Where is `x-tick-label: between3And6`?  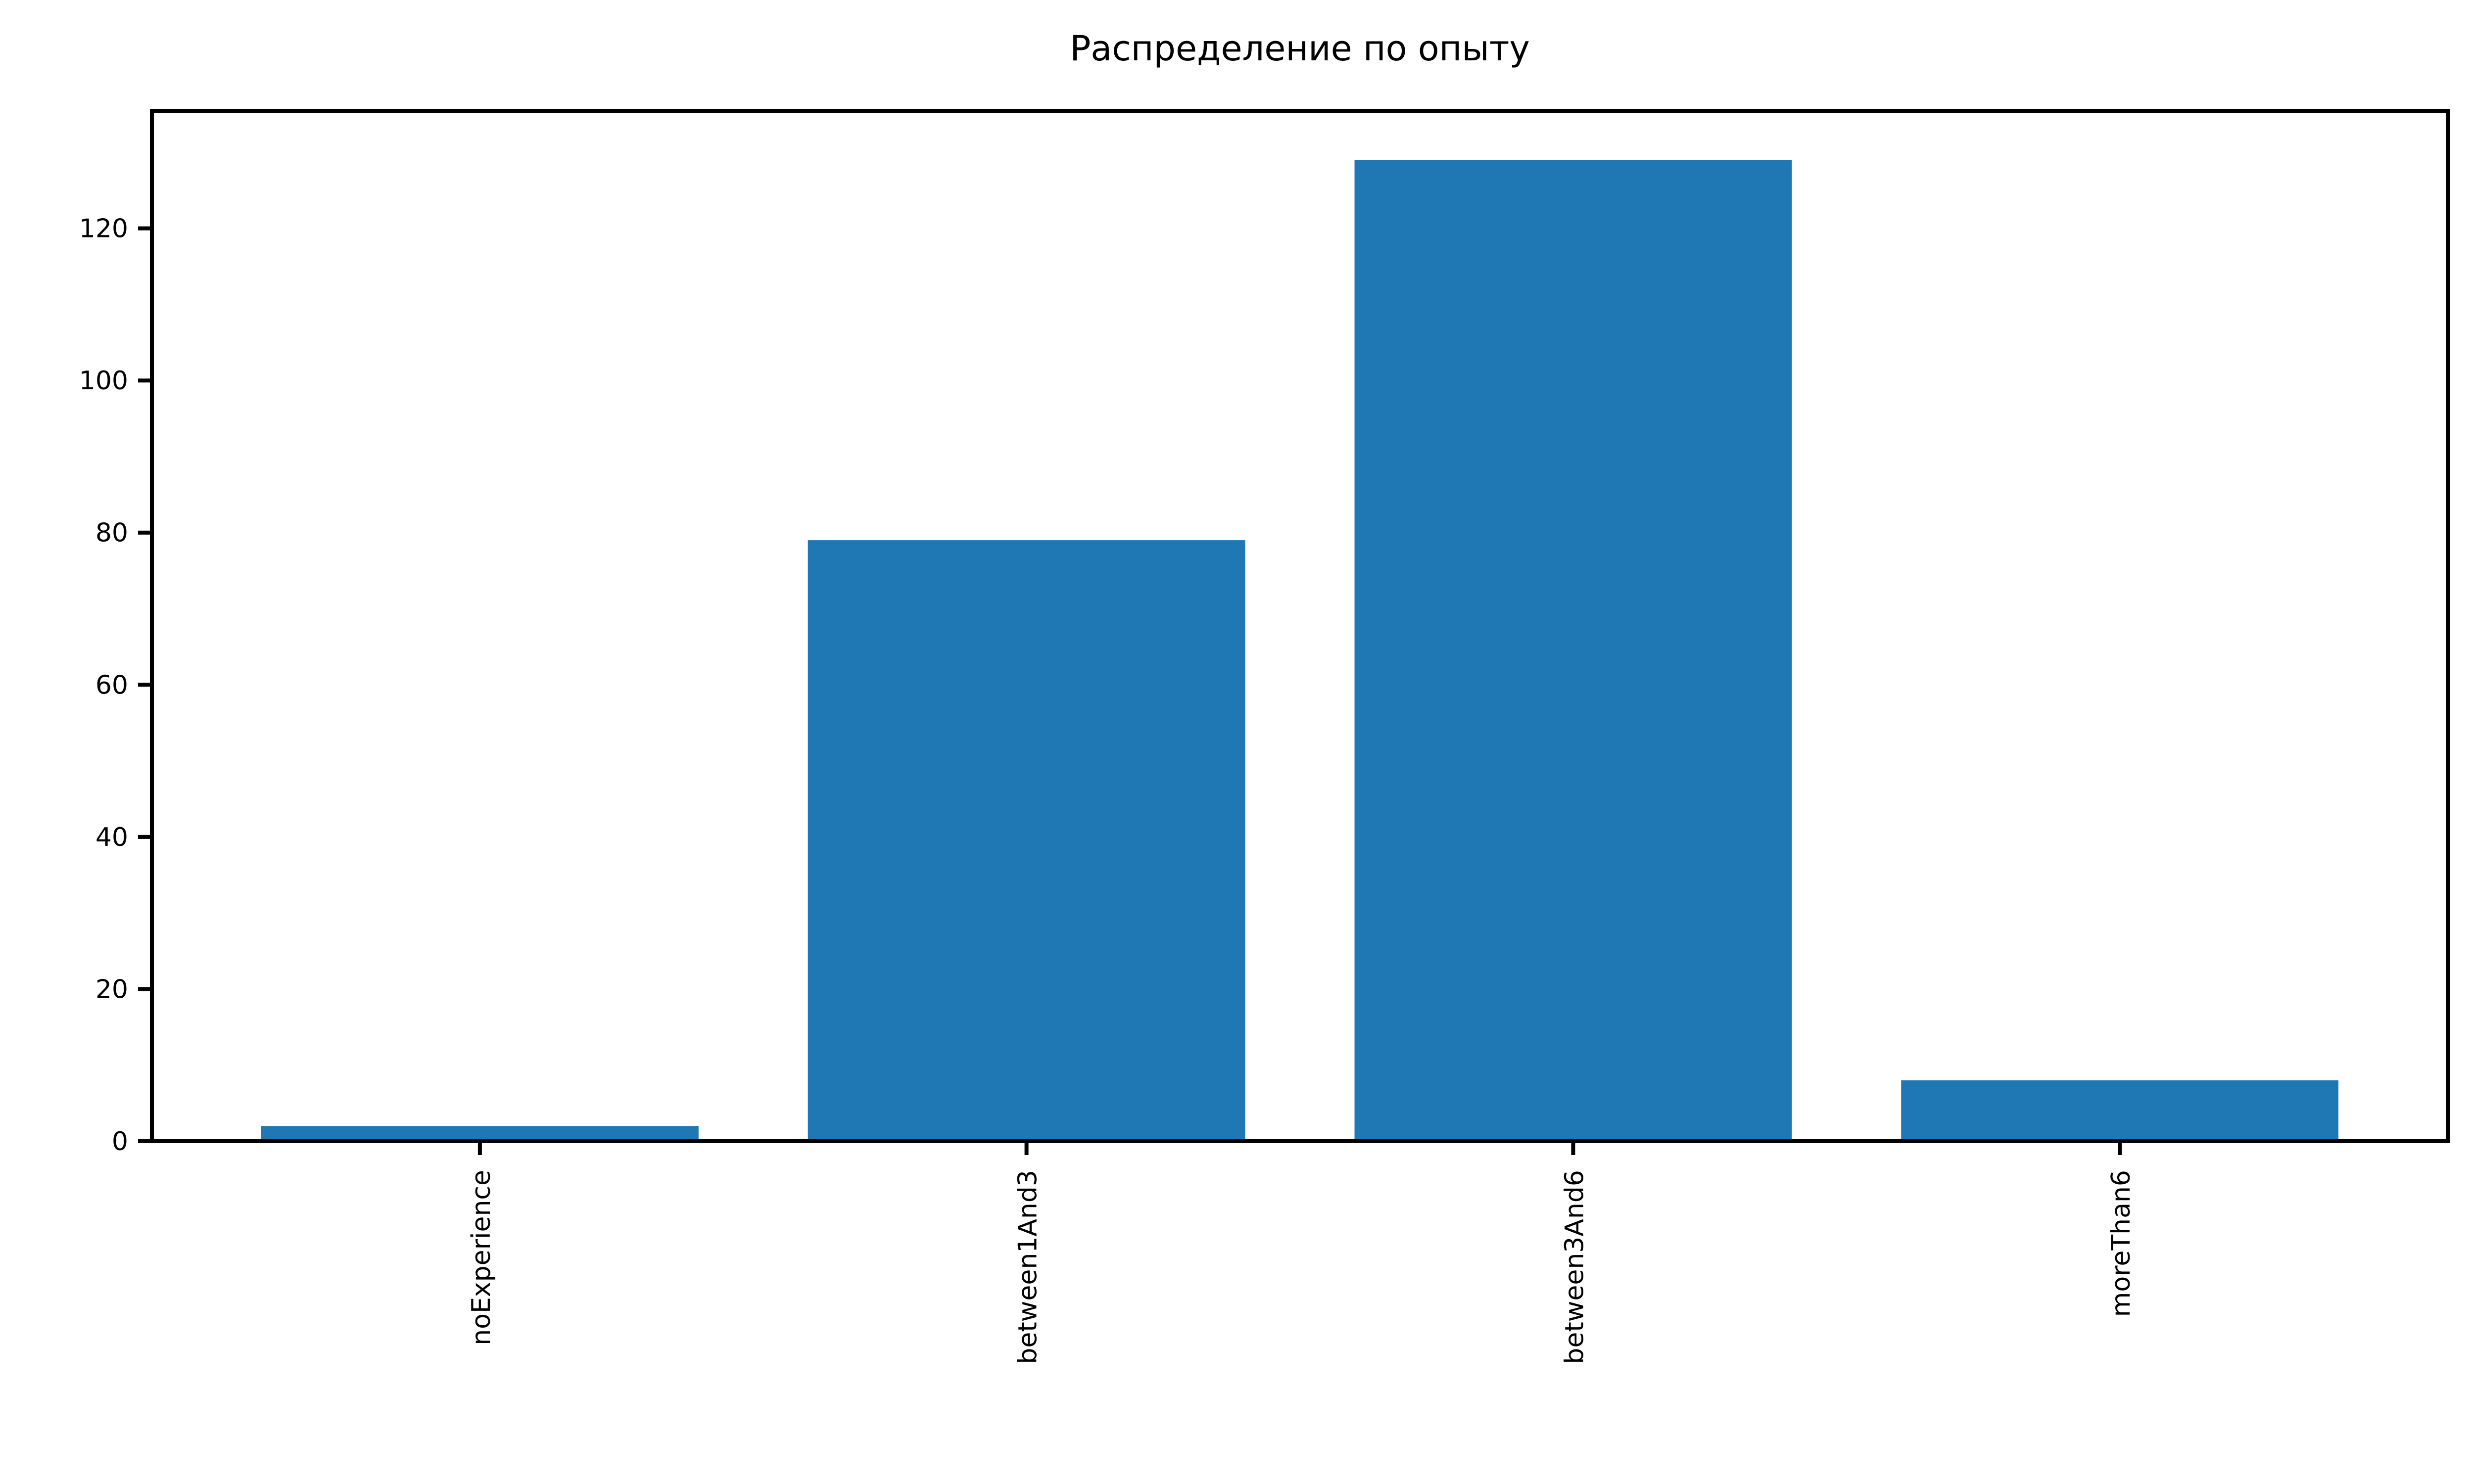
x-tick-label: between3And6 is located at coordinates (1575, 1267).